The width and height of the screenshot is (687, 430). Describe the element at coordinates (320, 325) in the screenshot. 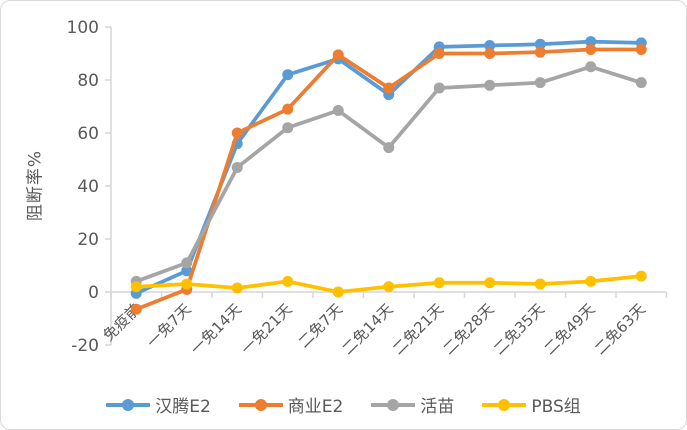

I see `x-category-label: 二免7天` at that location.